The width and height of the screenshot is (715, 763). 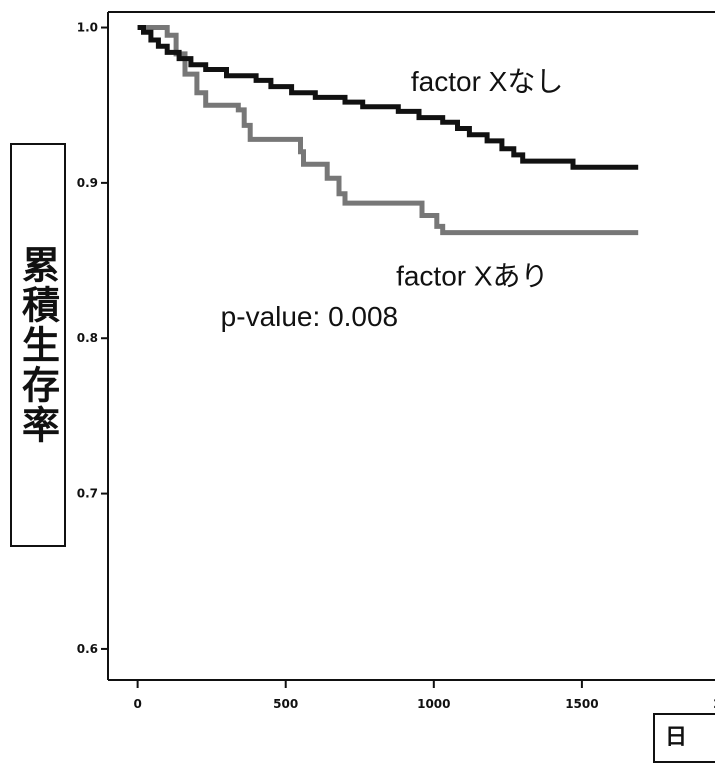 I want to click on y-tick-label: 1.0, so click(x=87, y=28).